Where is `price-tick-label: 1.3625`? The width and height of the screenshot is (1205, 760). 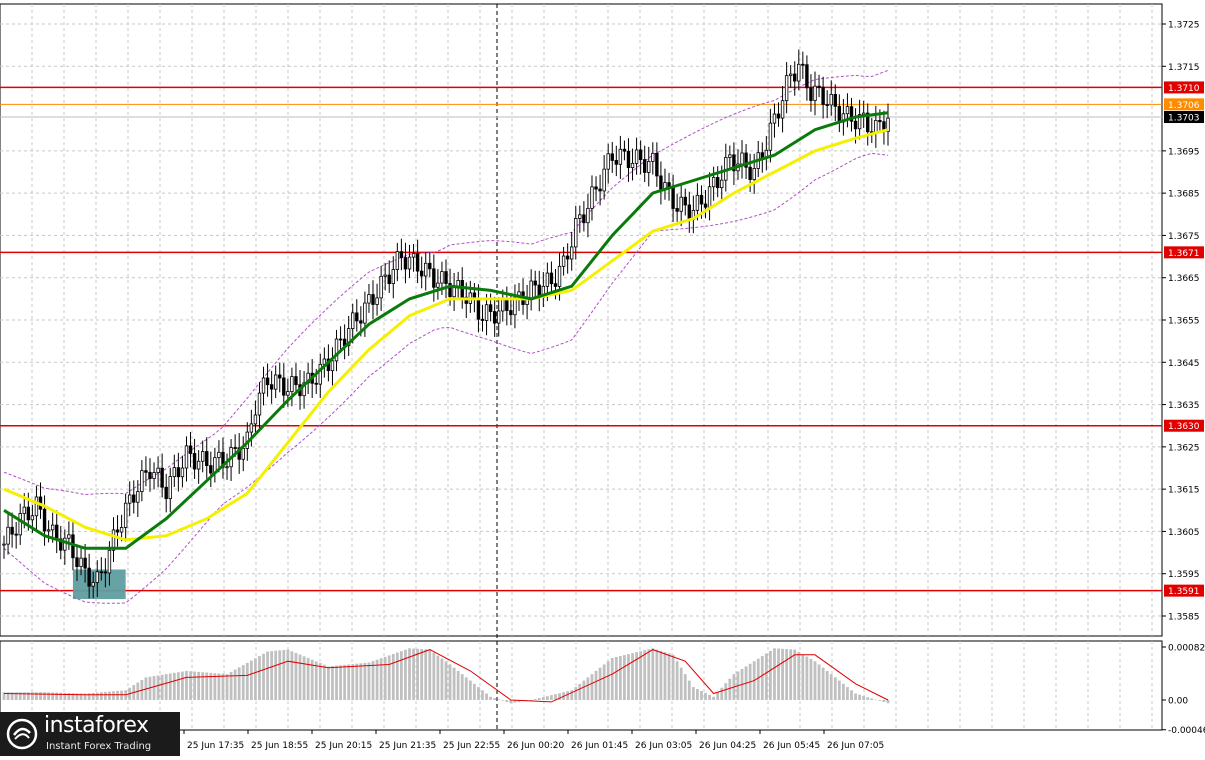
price-tick-label: 1.3625 is located at coordinates (1184, 448).